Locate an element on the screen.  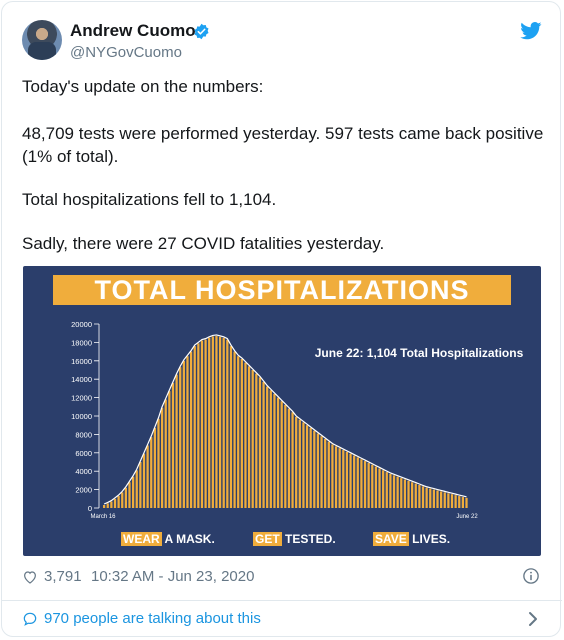
slogan-highlight: GET is located at coordinates (267, 539).